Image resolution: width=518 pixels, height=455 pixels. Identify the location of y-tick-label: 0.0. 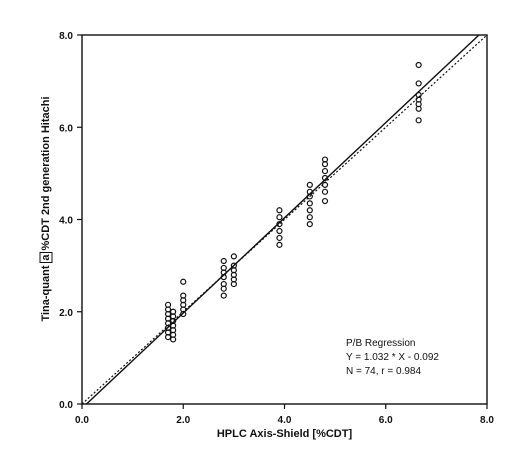
(66, 405).